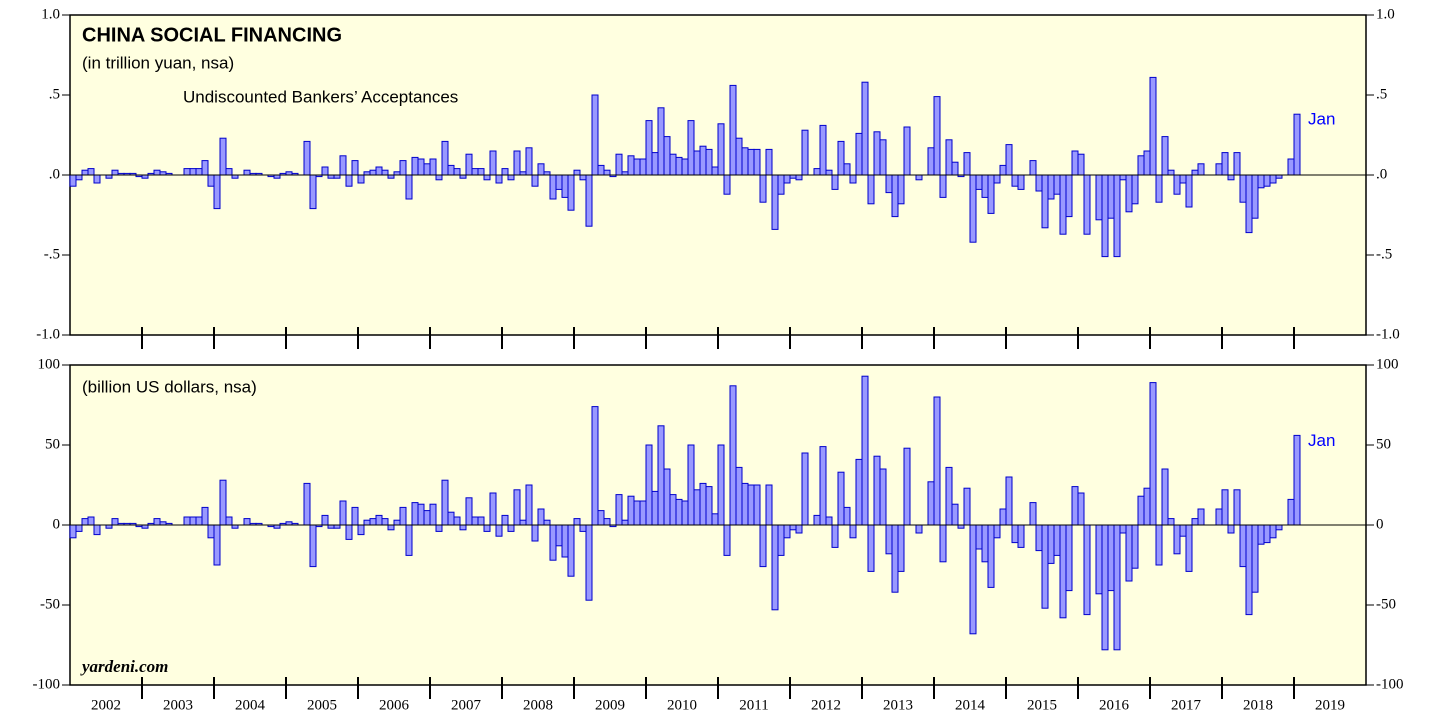 Image resolution: width=1445 pixels, height=717 pixels. What do you see at coordinates (1381, 174) in the screenshot?
I see `y-tick-label: .0` at bounding box center [1381, 174].